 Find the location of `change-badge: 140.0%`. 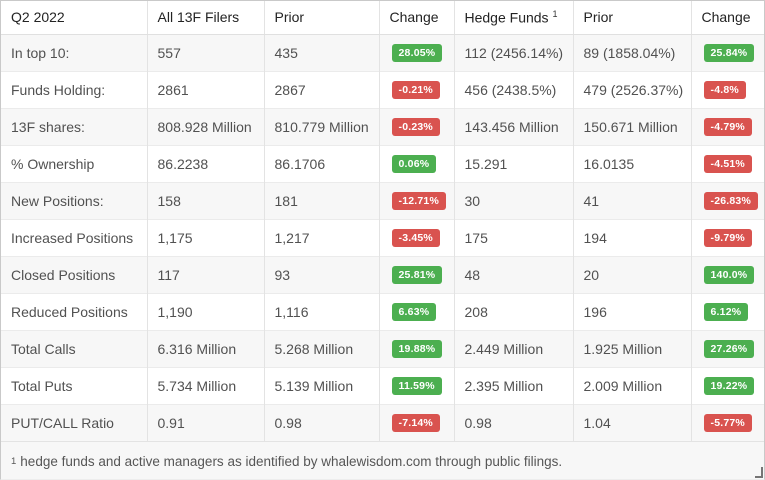

change-badge: 140.0% is located at coordinates (729, 275).